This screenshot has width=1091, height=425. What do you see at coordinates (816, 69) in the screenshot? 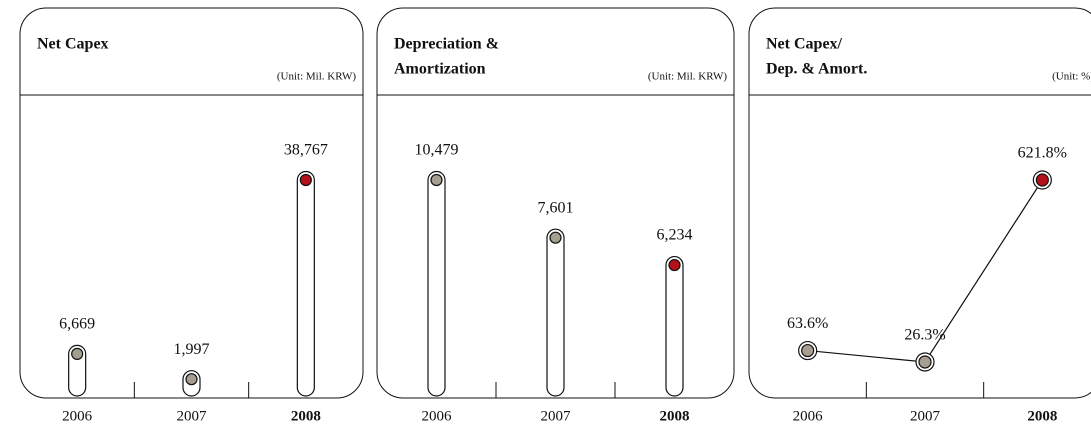
I see `chart-title: Dep. & Amort.` at bounding box center [816, 69].